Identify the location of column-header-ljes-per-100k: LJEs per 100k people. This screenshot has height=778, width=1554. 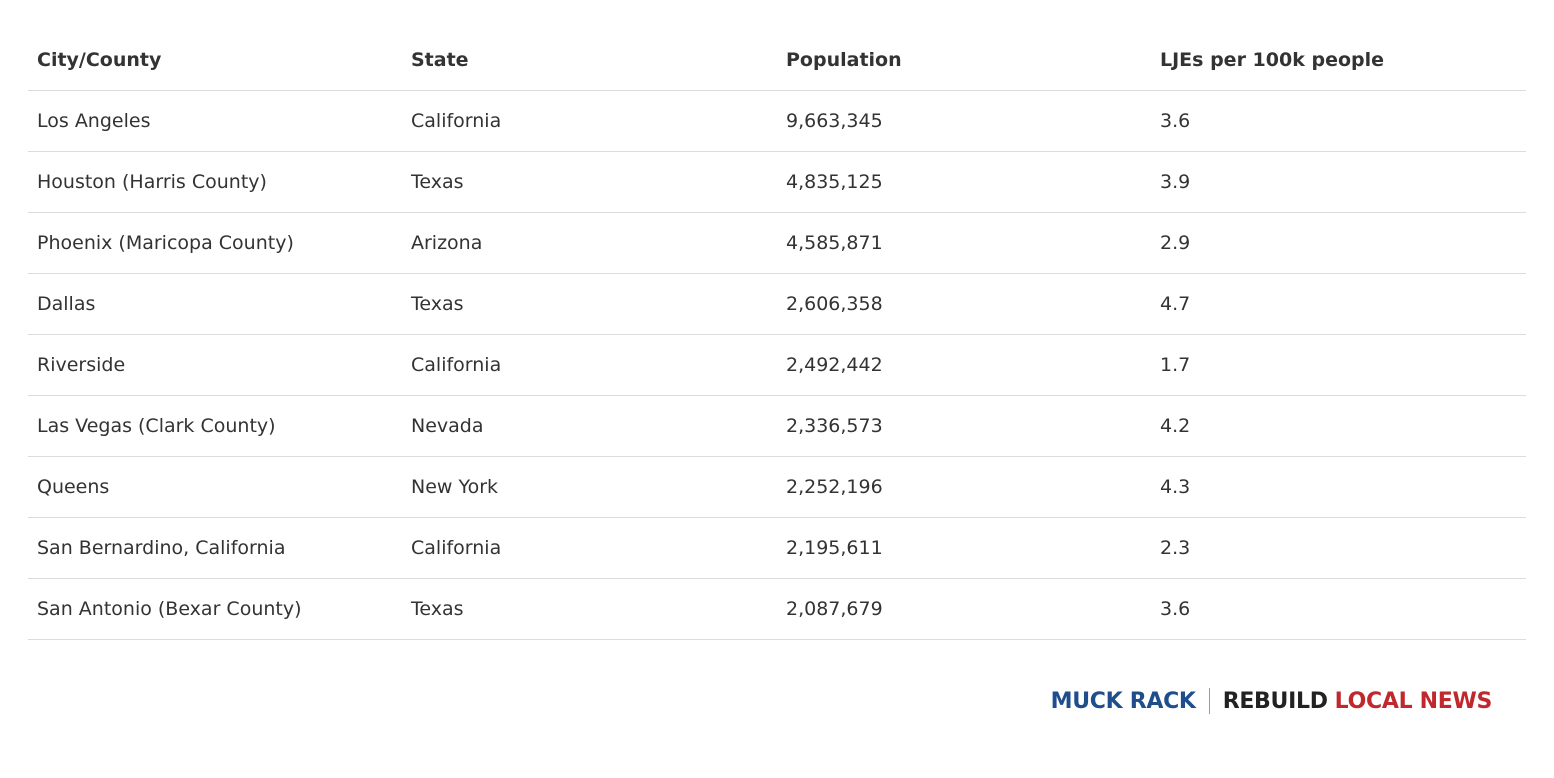
(1338, 60).